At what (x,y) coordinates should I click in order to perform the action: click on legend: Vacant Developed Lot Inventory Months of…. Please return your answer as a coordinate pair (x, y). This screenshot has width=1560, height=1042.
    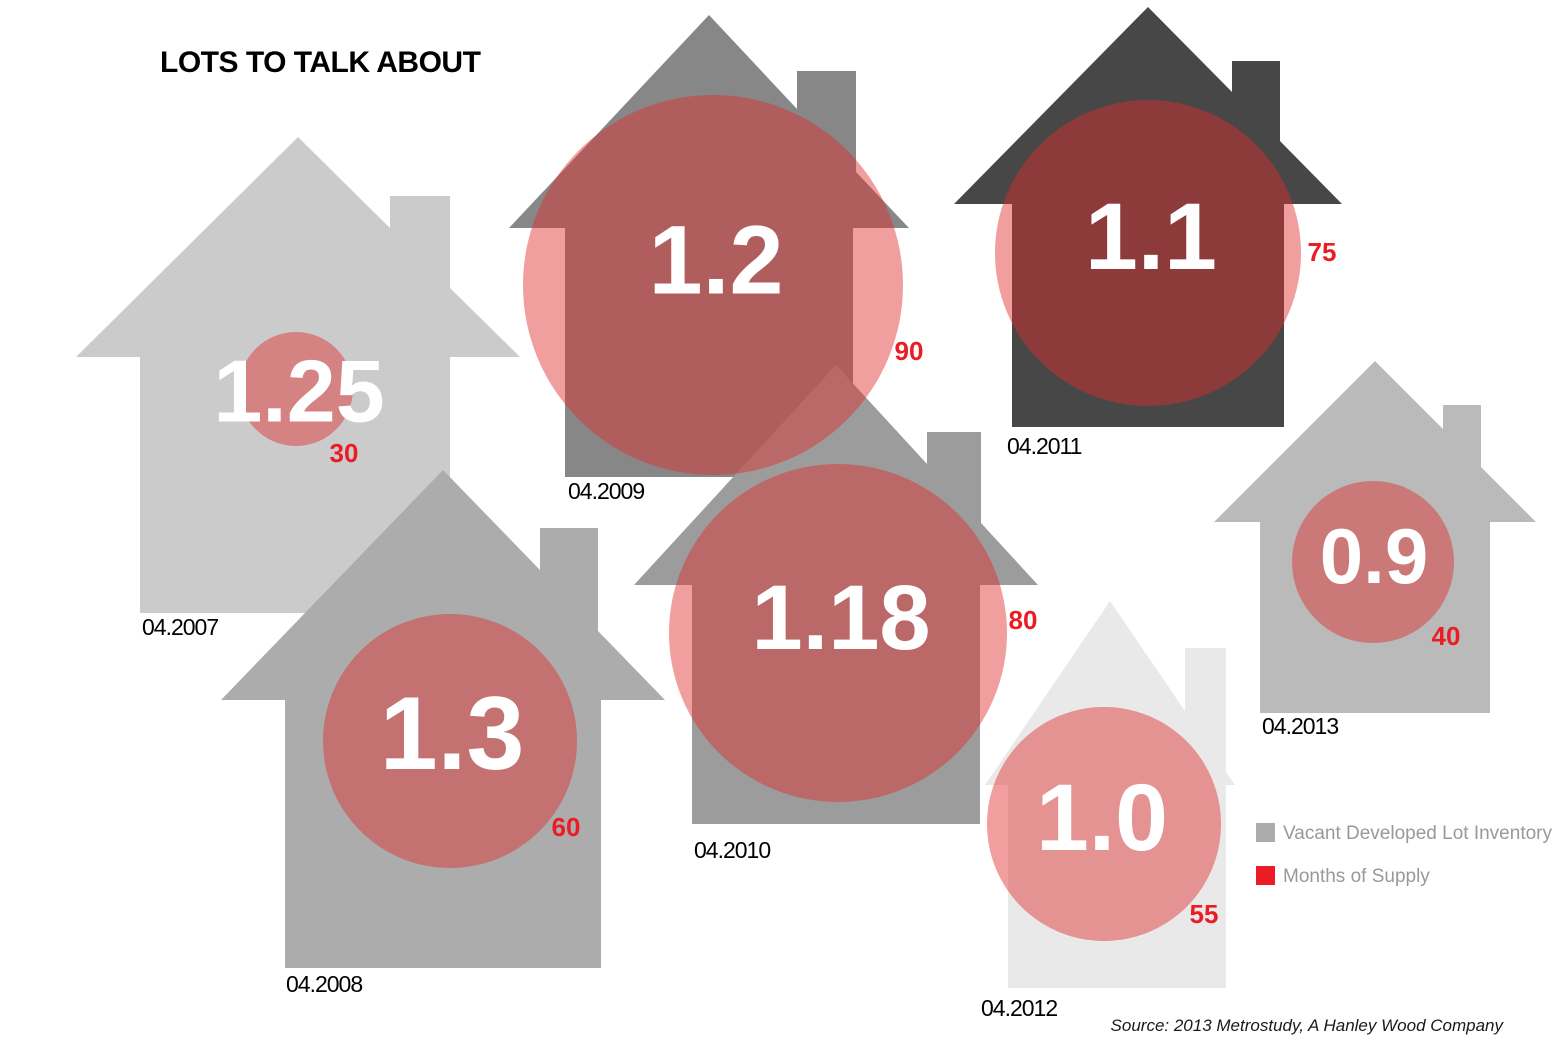
    Looking at the image, I should click on (1404, 855).